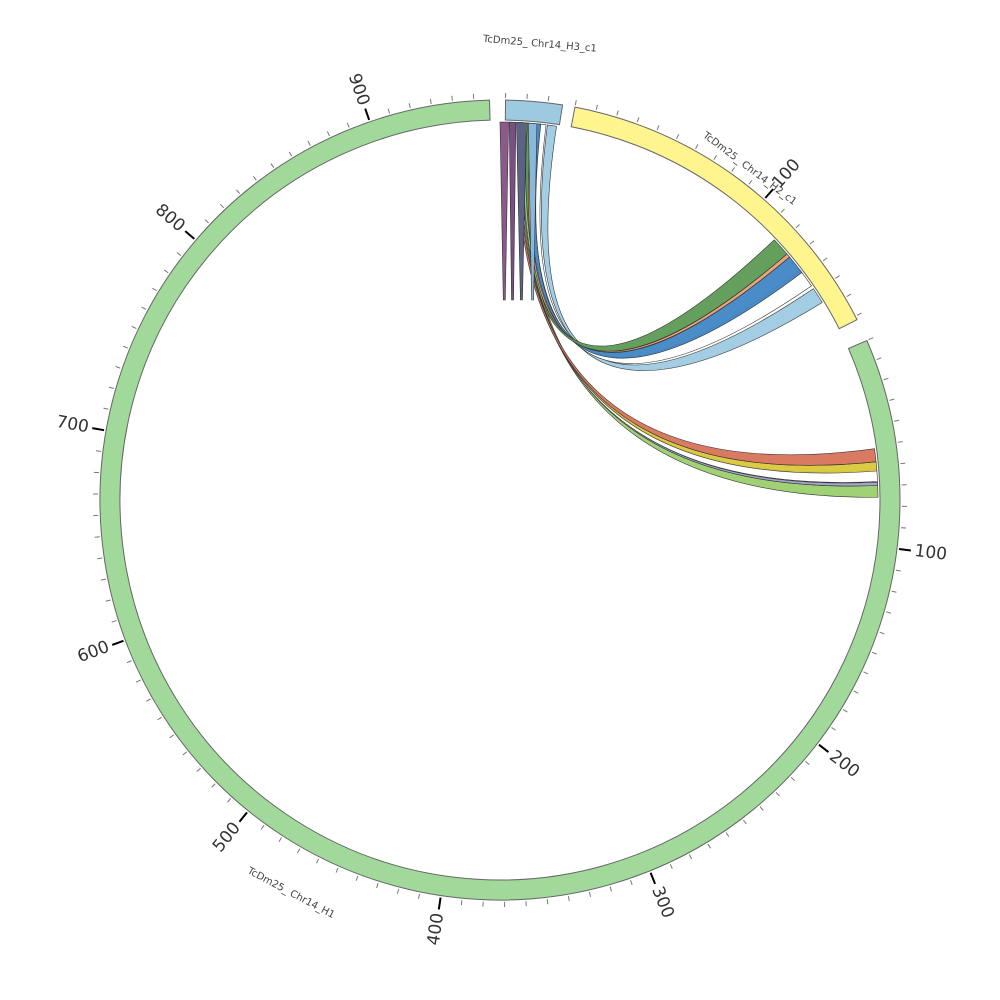 The height and width of the screenshot is (1000, 1000). I want to click on tick-label: 800, so click(170, 218).